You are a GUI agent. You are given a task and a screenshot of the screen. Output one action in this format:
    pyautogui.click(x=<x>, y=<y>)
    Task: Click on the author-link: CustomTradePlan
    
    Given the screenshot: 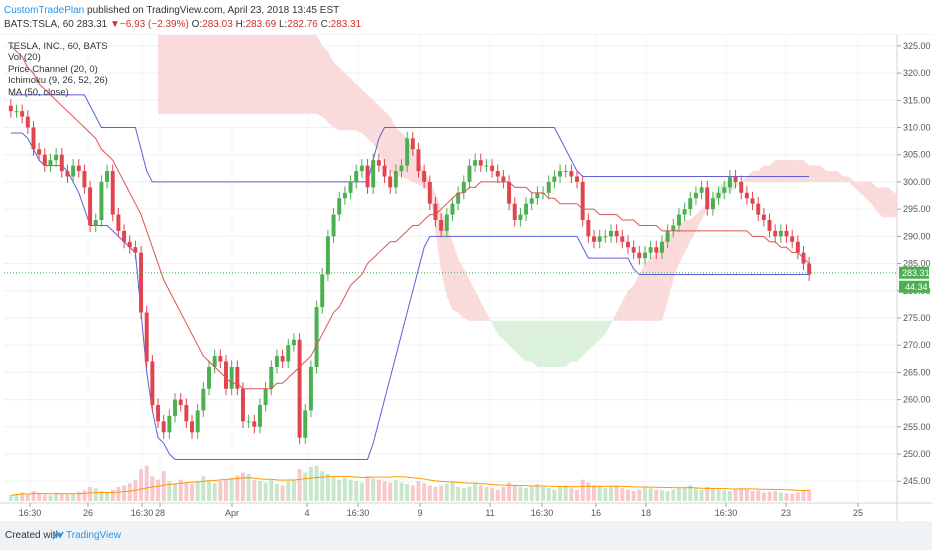 What is the action you would take?
    pyautogui.click(x=44, y=10)
    